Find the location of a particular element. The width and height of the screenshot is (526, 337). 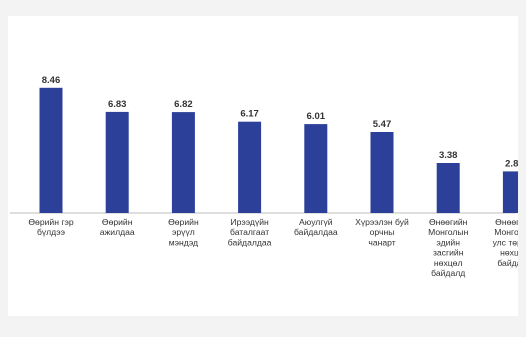

bar-value-label: 6.82 is located at coordinates (183, 104).